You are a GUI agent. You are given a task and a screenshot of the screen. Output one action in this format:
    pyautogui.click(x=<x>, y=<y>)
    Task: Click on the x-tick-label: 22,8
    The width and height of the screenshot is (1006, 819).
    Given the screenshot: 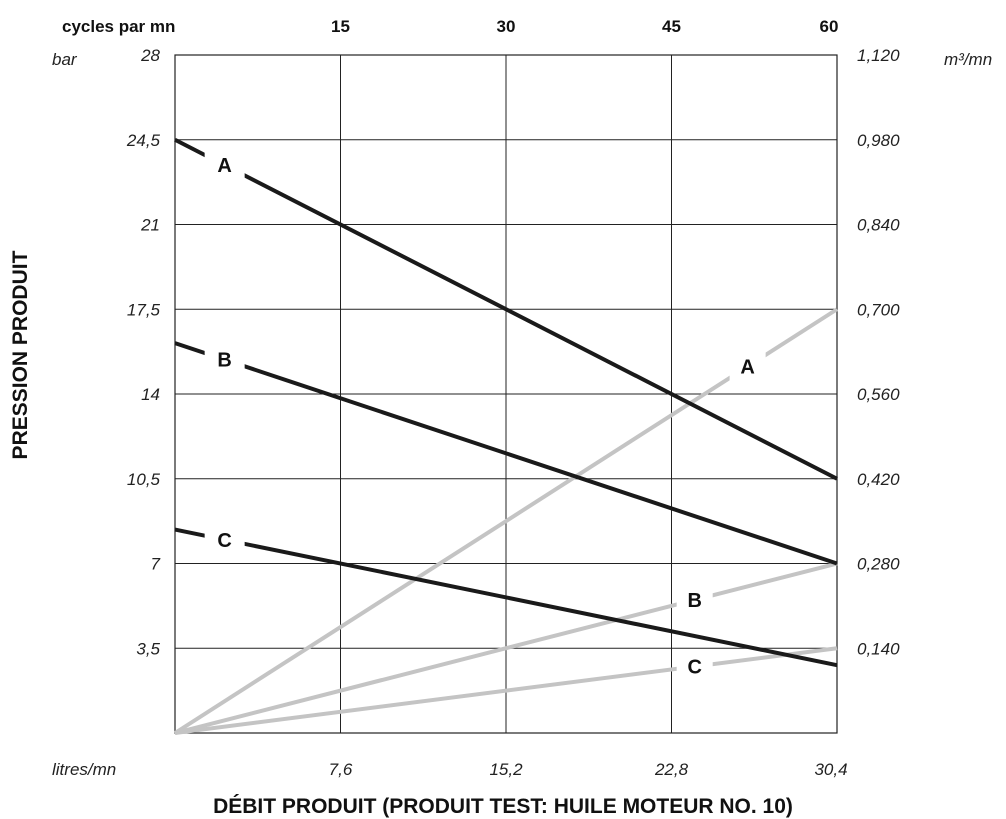 What is the action you would take?
    pyautogui.click(x=671, y=769)
    